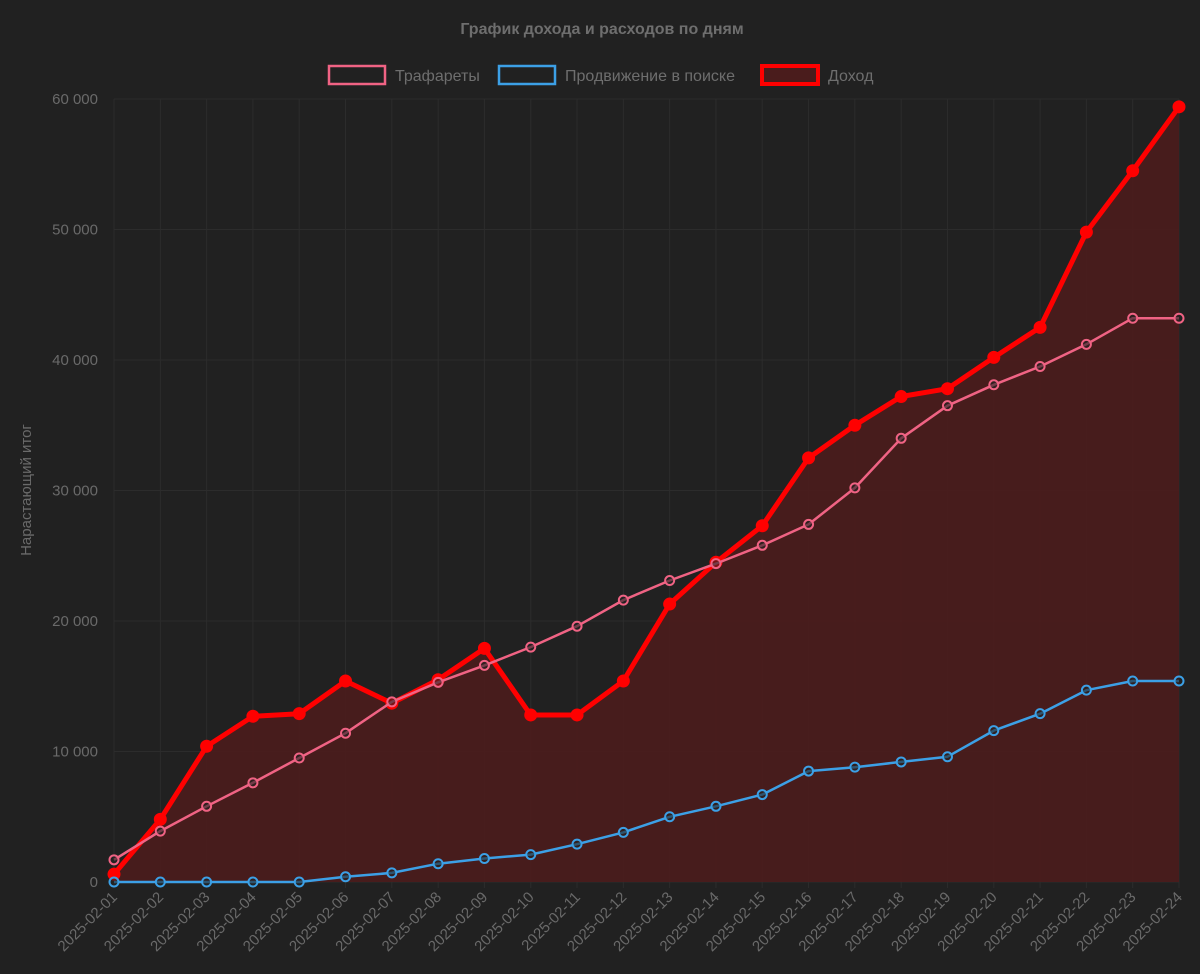  Describe the element at coordinates (650, 76) in the screenshot. I see `legend-label: Продвижение в поиске` at that location.